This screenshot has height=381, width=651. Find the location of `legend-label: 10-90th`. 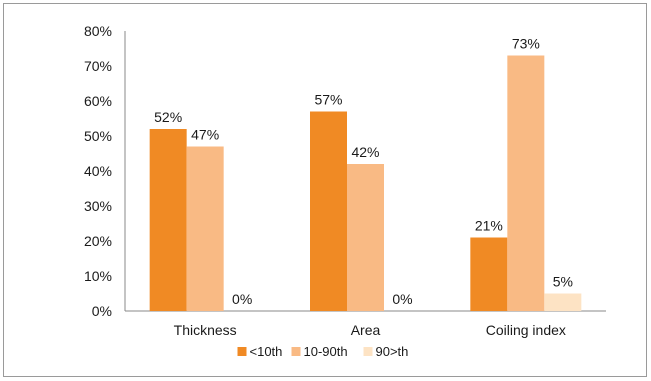

legend-label: 10-90th is located at coordinates (326, 351).